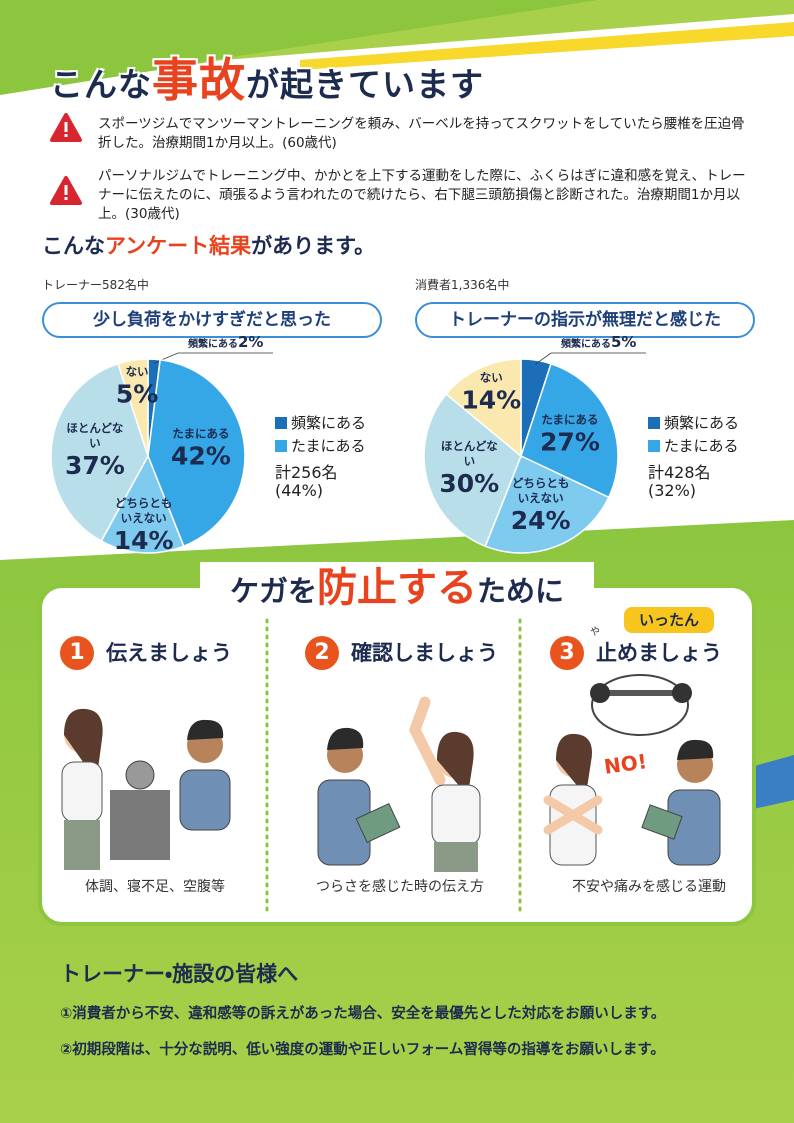 The image size is (794, 1123). Describe the element at coordinates (590, 358) in the screenshot. I see `leader-line` at that location.